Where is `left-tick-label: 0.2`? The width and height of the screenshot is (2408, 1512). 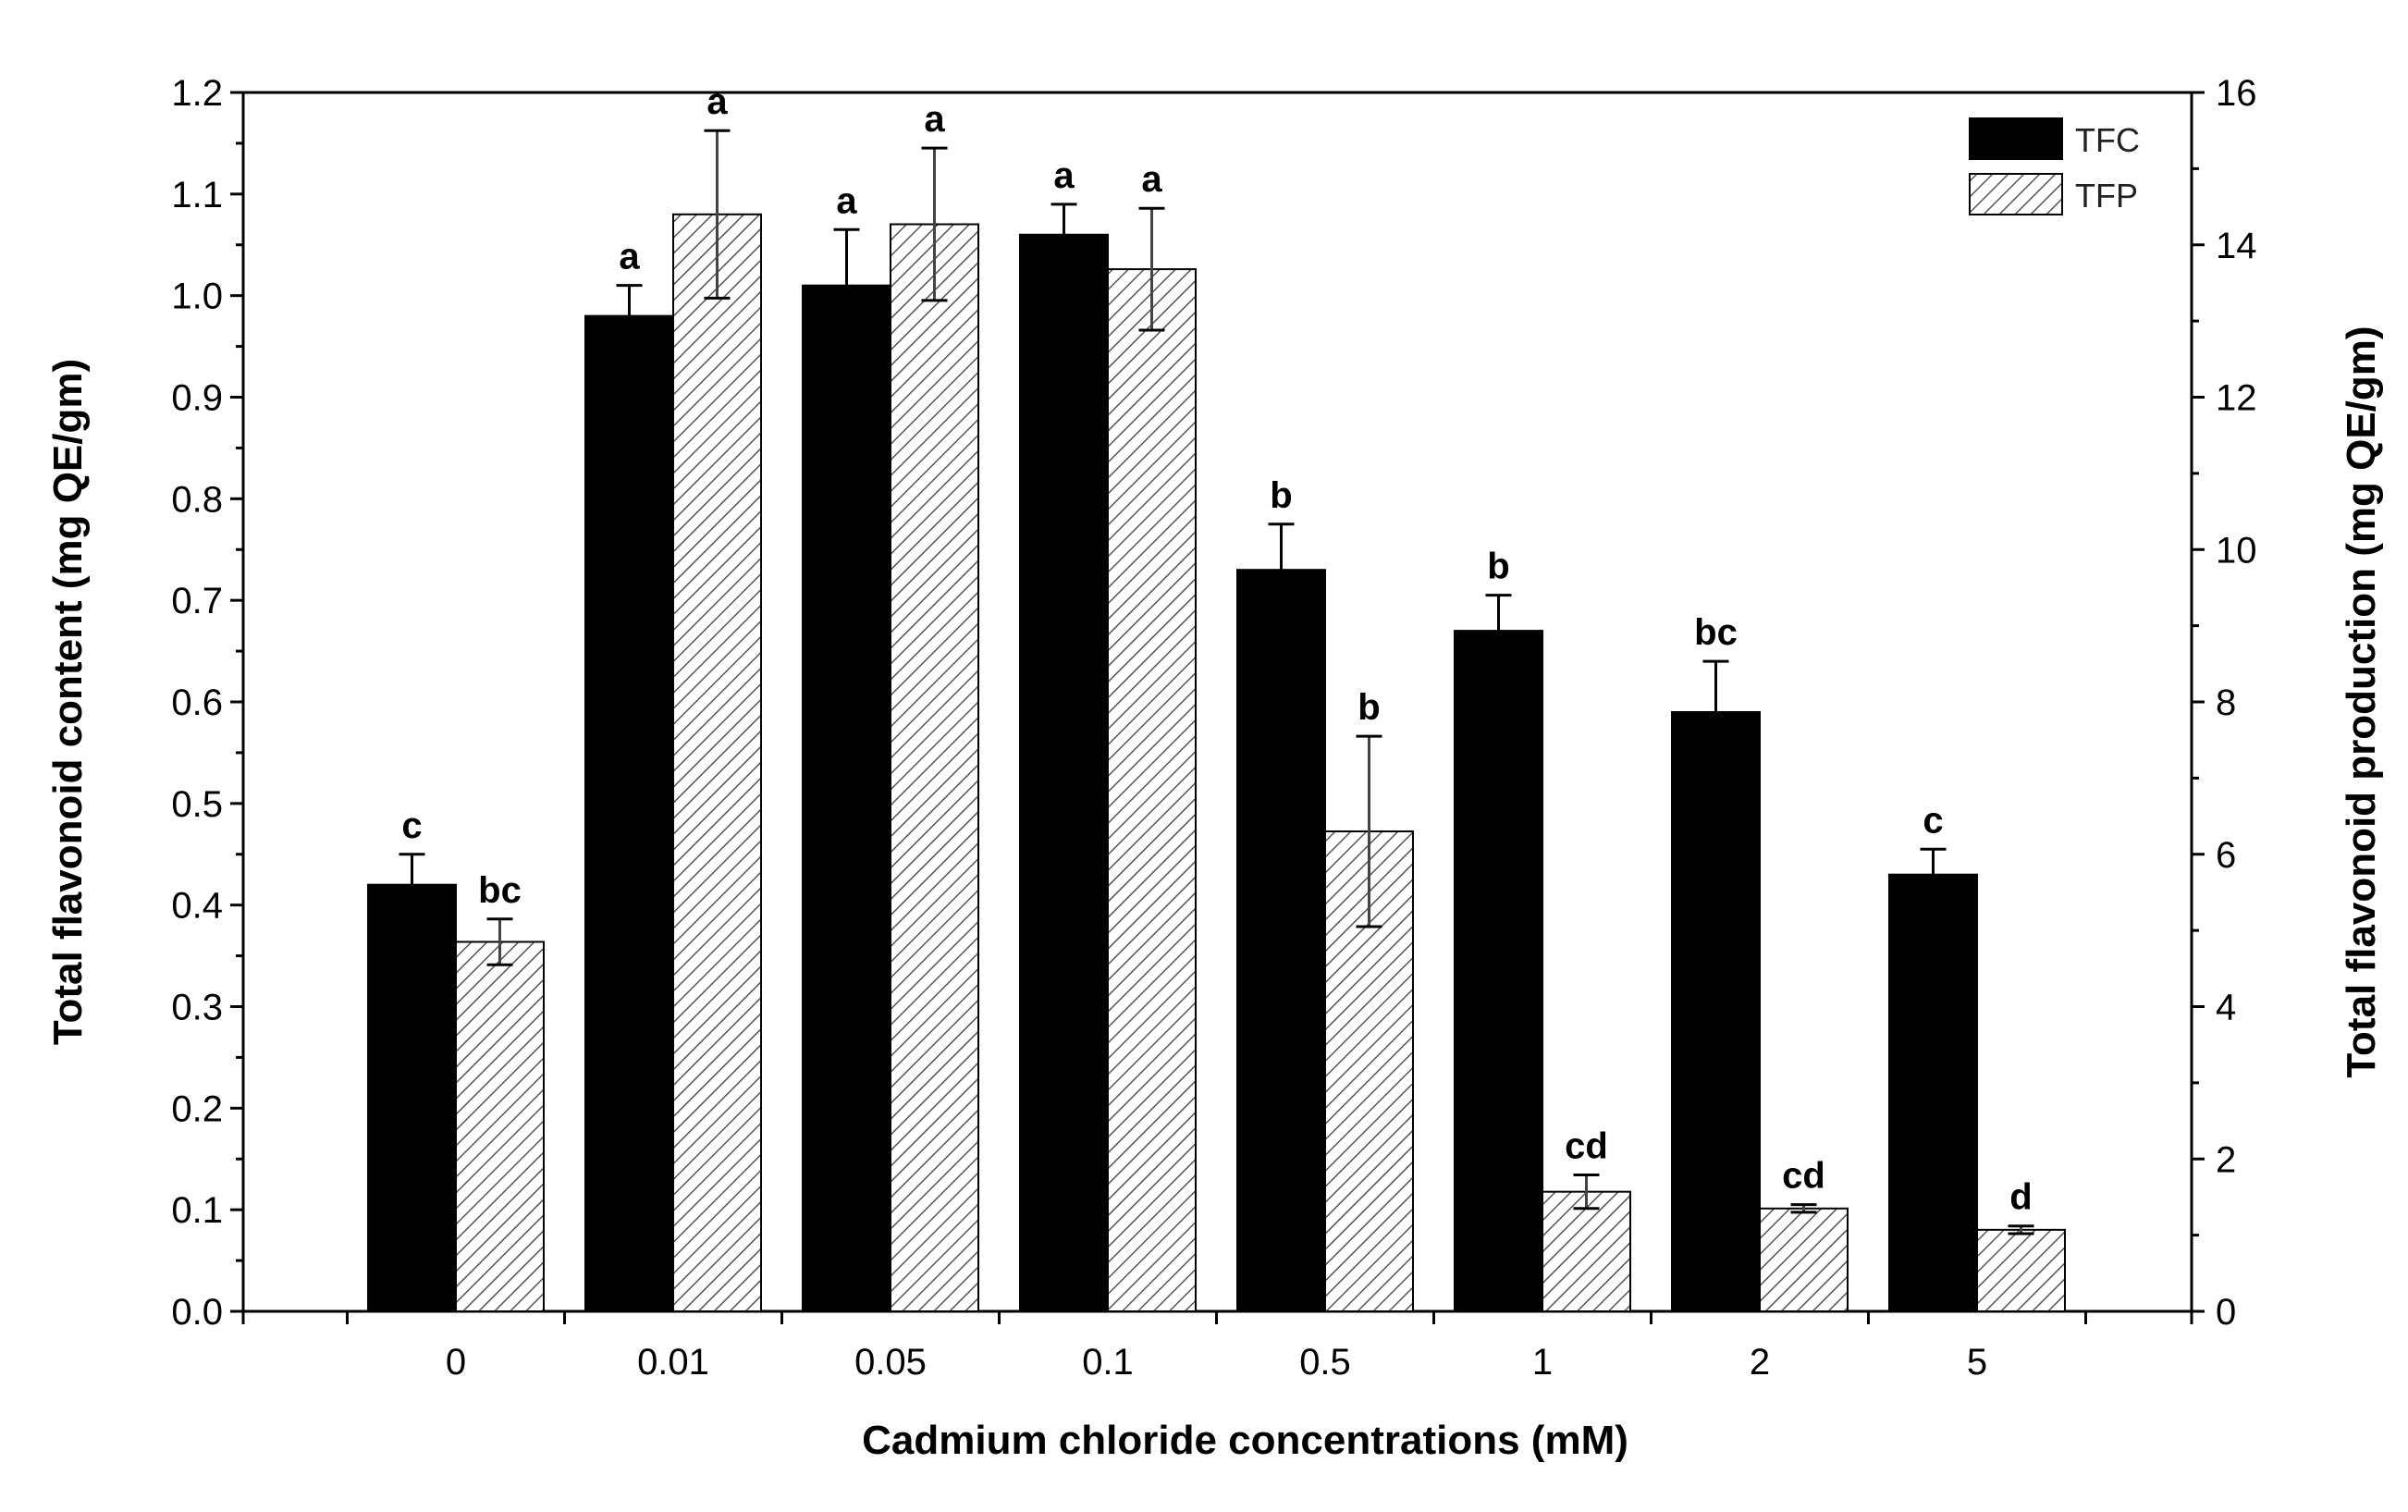
left-tick-label: 0.2 is located at coordinates (197, 1108).